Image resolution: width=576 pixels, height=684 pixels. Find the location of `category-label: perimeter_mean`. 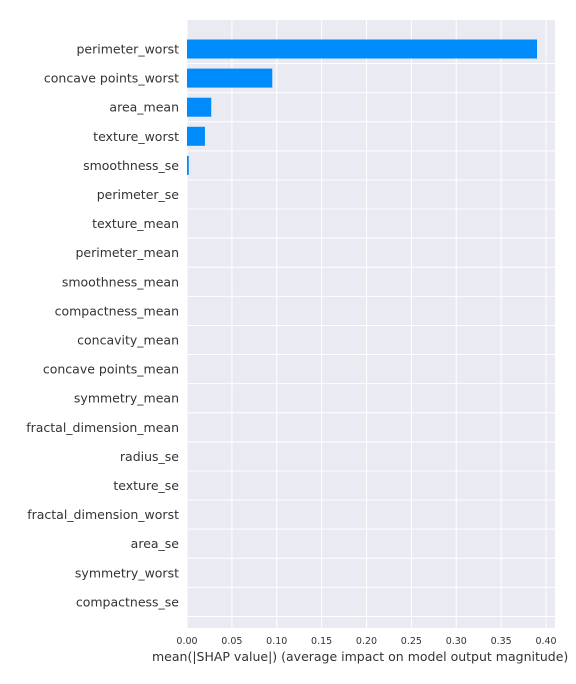

category-label: perimeter_mean is located at coordinates (127, 252).